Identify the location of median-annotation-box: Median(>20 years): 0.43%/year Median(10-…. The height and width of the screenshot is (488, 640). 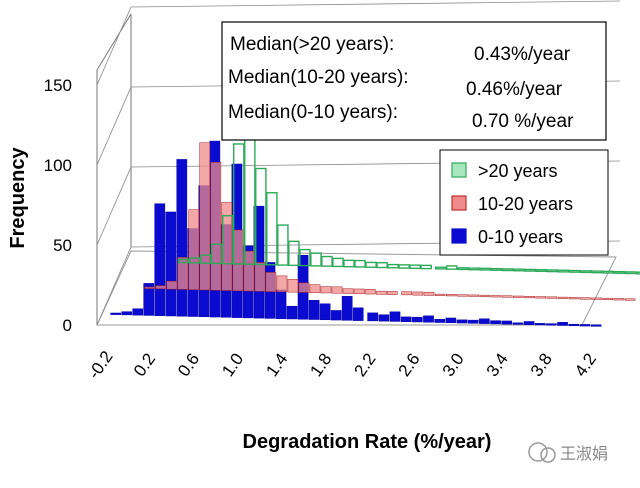
(414, 81).